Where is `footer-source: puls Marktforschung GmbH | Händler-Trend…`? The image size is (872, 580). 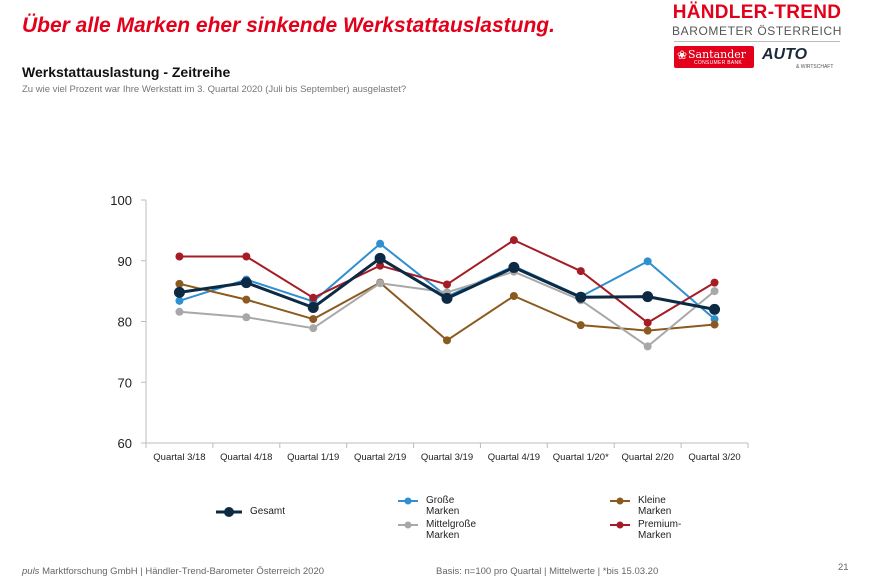 footer-source: puls Marktforschung GmbH | Händler-Trend… is located at coordinates (173, 571).